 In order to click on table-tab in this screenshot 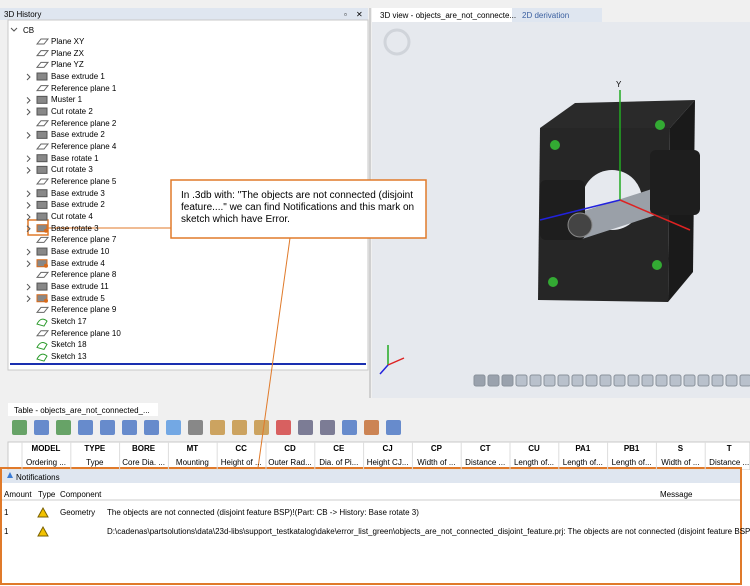, I will do `click(83, 409)`.